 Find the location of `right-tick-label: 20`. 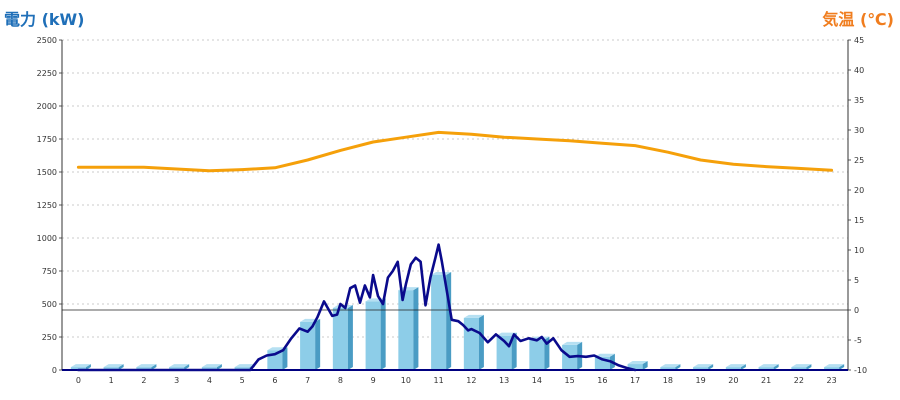

right-tick-label: 20 is located at coordinates (859, 190).